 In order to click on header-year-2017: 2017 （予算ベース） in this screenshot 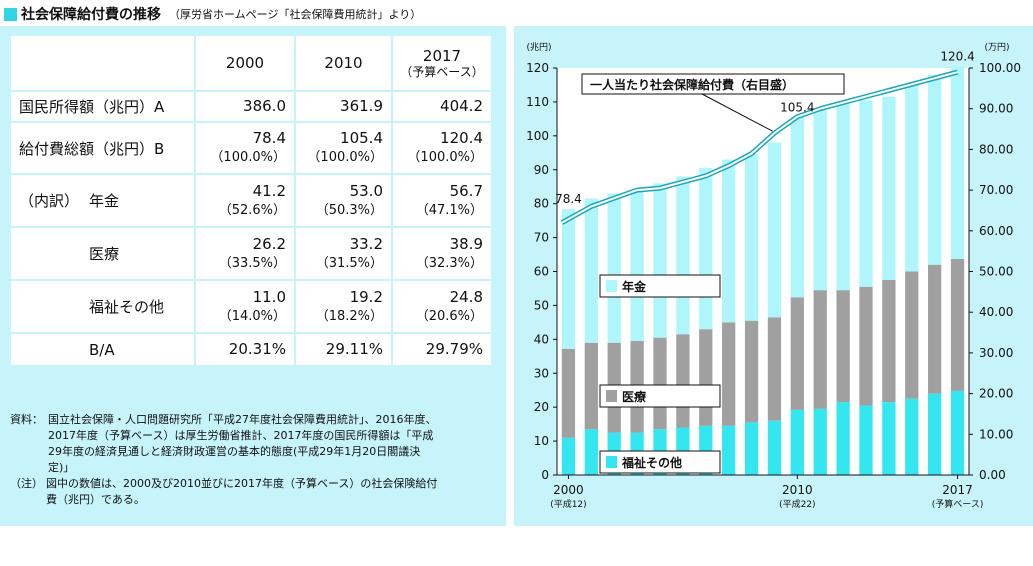, I will do `click(443, 64)`.